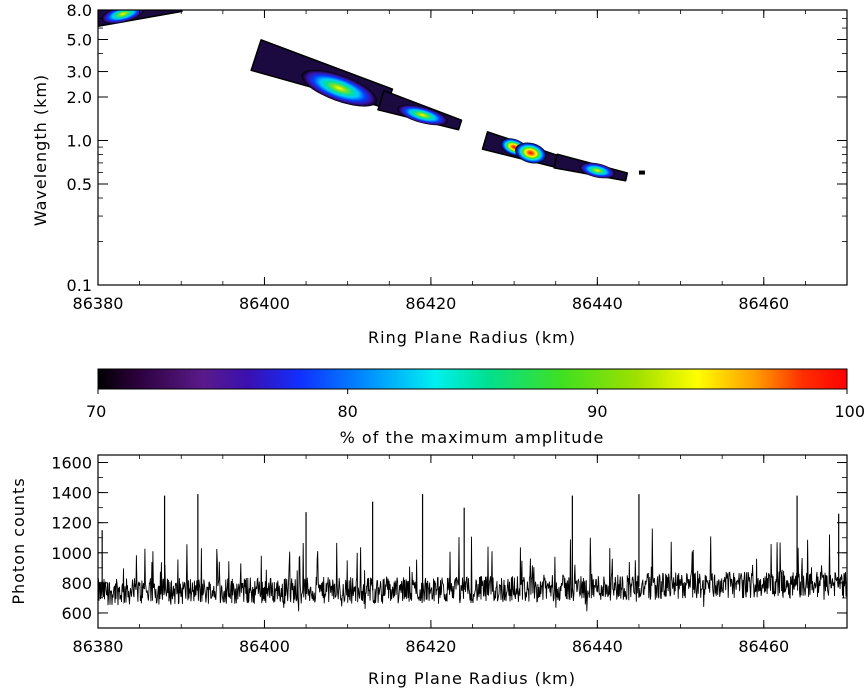  Describe the element at coordinates (71, 463) in the screenshot. I see `photon-y-tick-label: 1600` at that location.